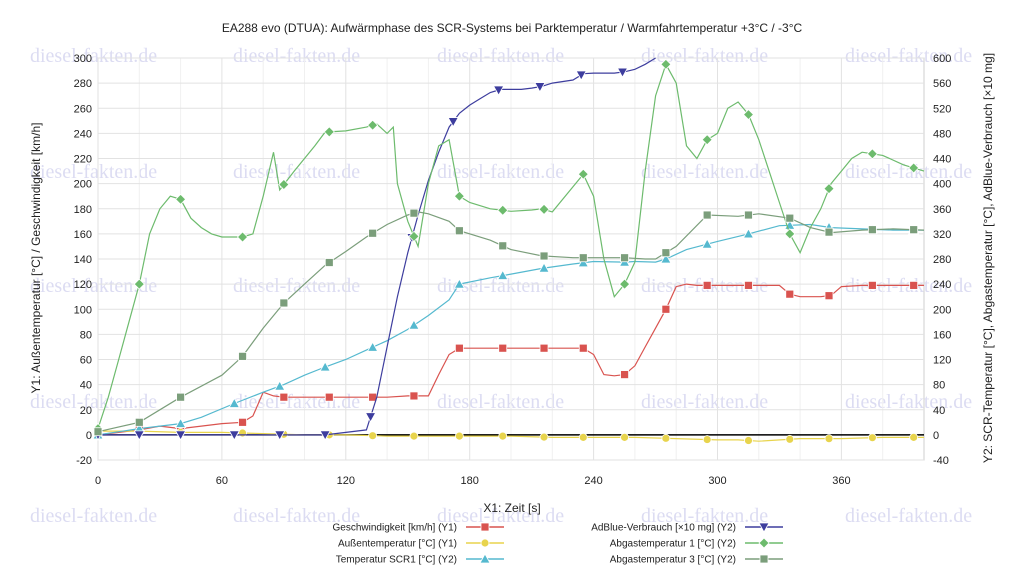 The image size is (1024, 576). What do you see at coordinates (83, 260) in the screenshot?
I see `y-left-tick-label: 140` at bounding box center [83, 260].